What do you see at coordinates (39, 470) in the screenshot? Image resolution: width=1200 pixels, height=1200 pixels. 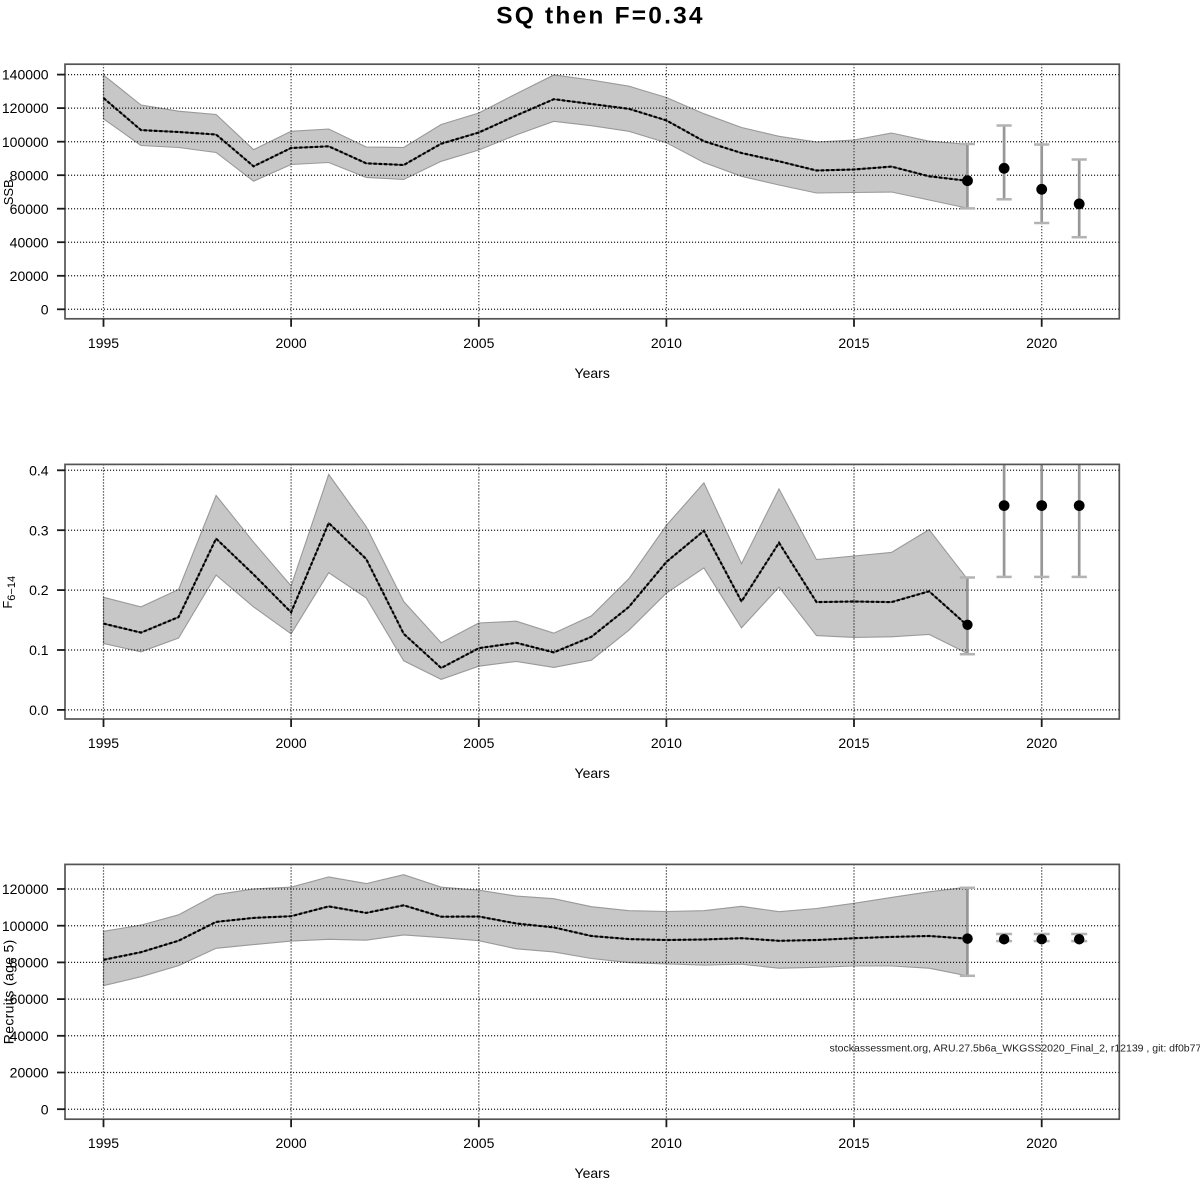 I see `svg-text: 0.4` at bounding box center [39, 470].